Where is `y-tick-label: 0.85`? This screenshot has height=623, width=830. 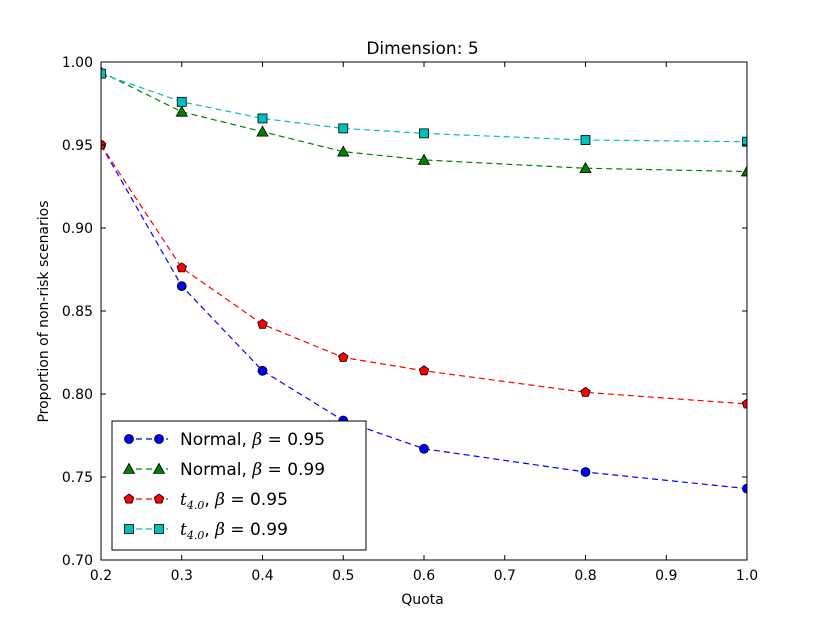 y-tick-label: 0.85 is located at coordinates (77, 312).